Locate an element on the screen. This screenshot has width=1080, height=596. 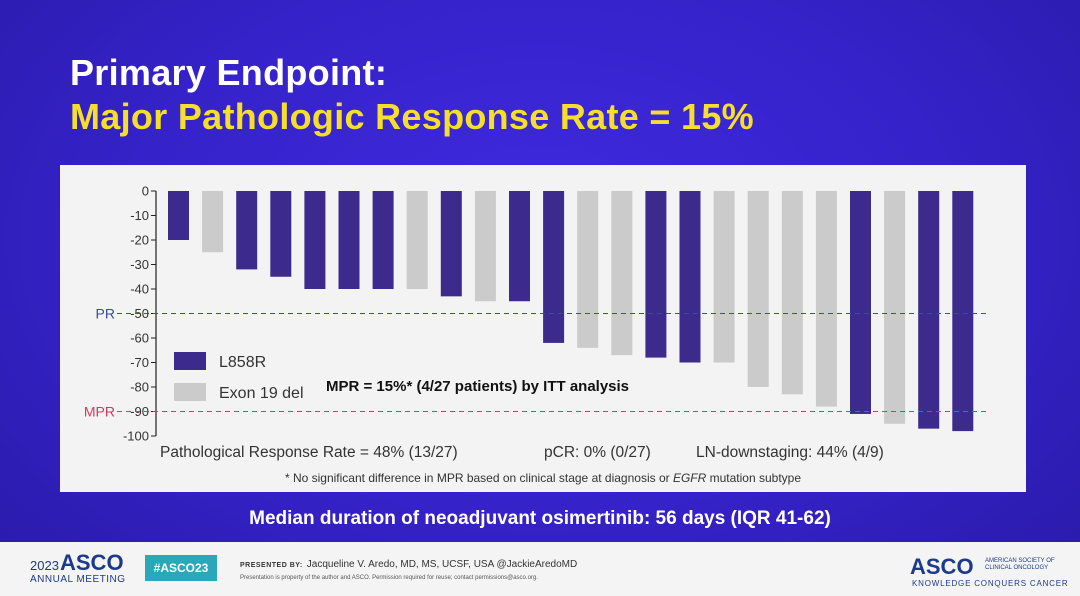
footer-asco-logo: ASCO is located at coordinates (92, 562).